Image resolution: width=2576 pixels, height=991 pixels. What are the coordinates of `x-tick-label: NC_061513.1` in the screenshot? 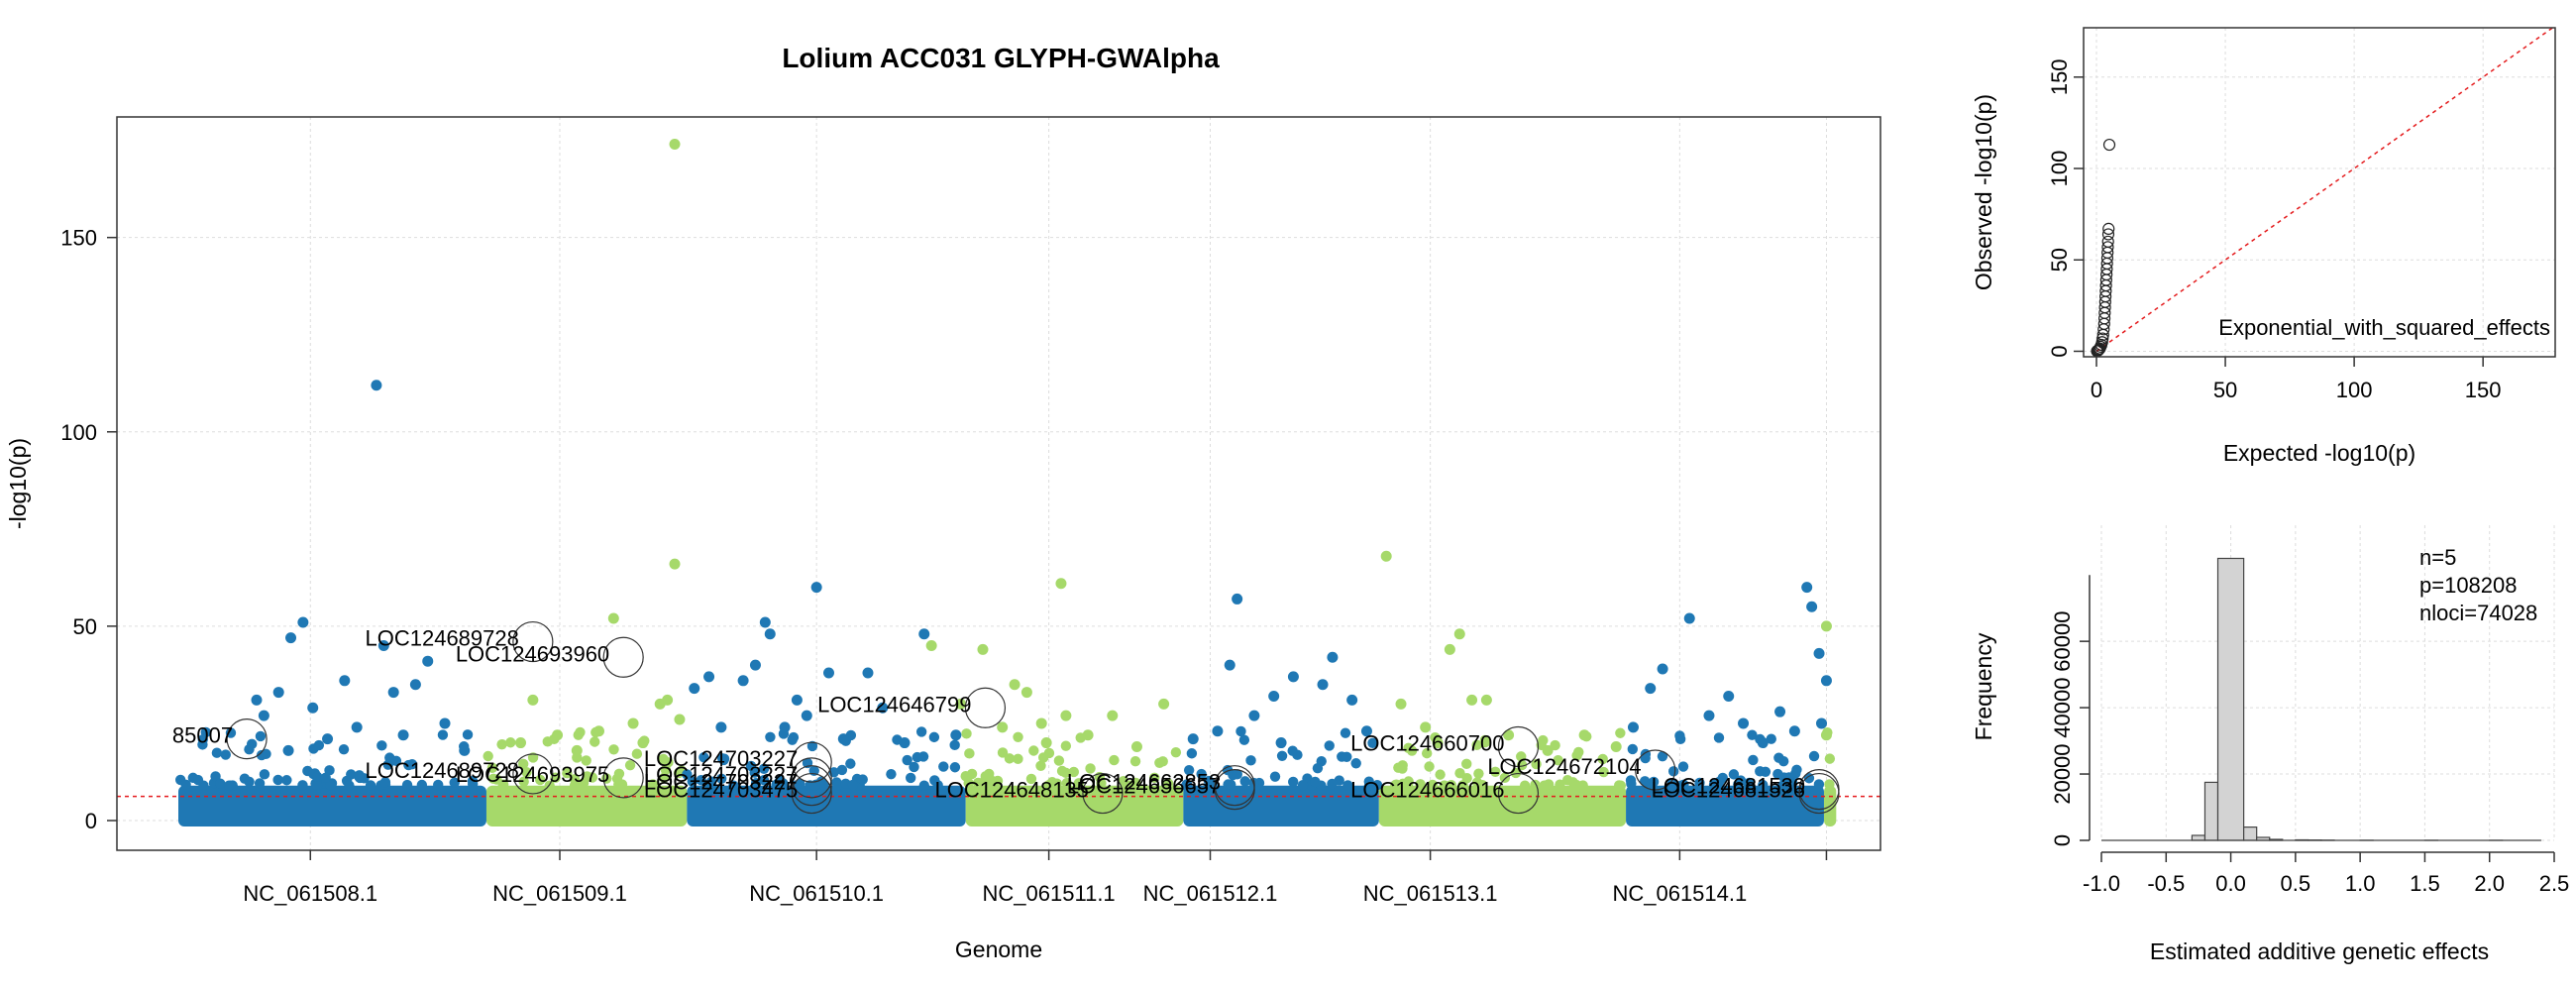 It's located at (1430, 893).